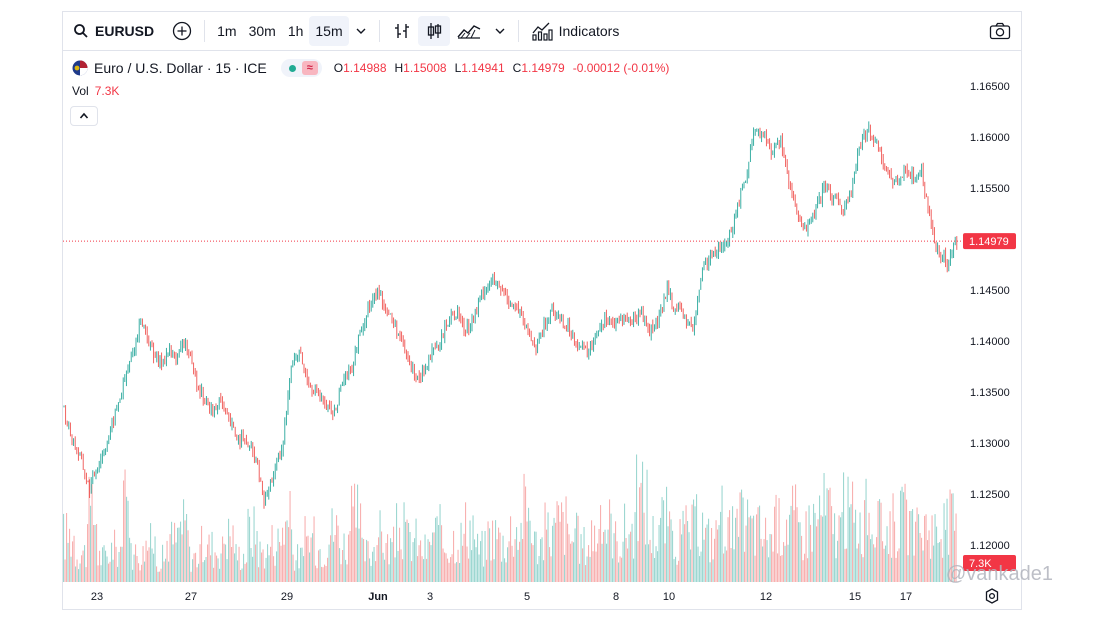 The width and height of the screenshot is (1104, 617). I want to click on candles-style-button, so click(433, 31).